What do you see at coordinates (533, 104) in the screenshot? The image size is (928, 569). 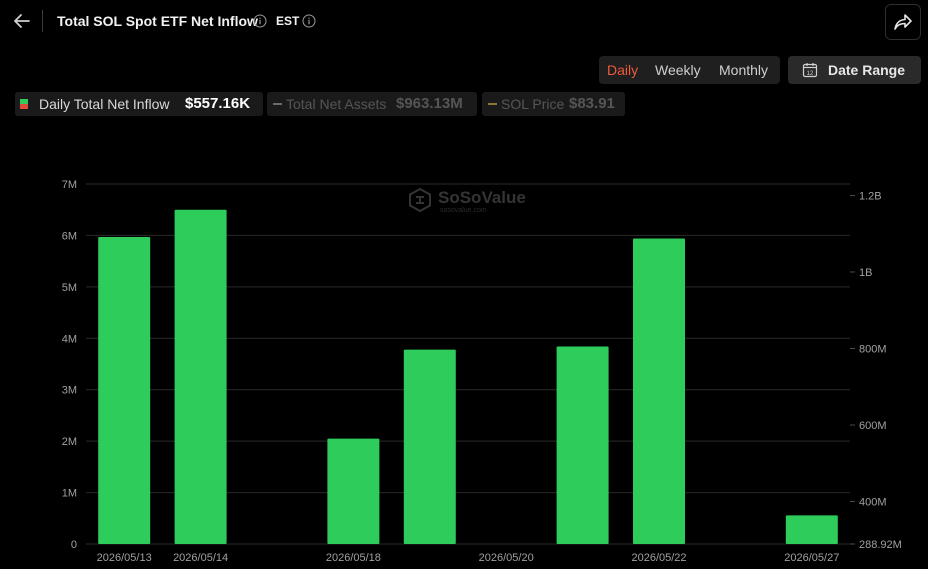 I see `legend-label: SOL Price` at bounding box center [533, 104].